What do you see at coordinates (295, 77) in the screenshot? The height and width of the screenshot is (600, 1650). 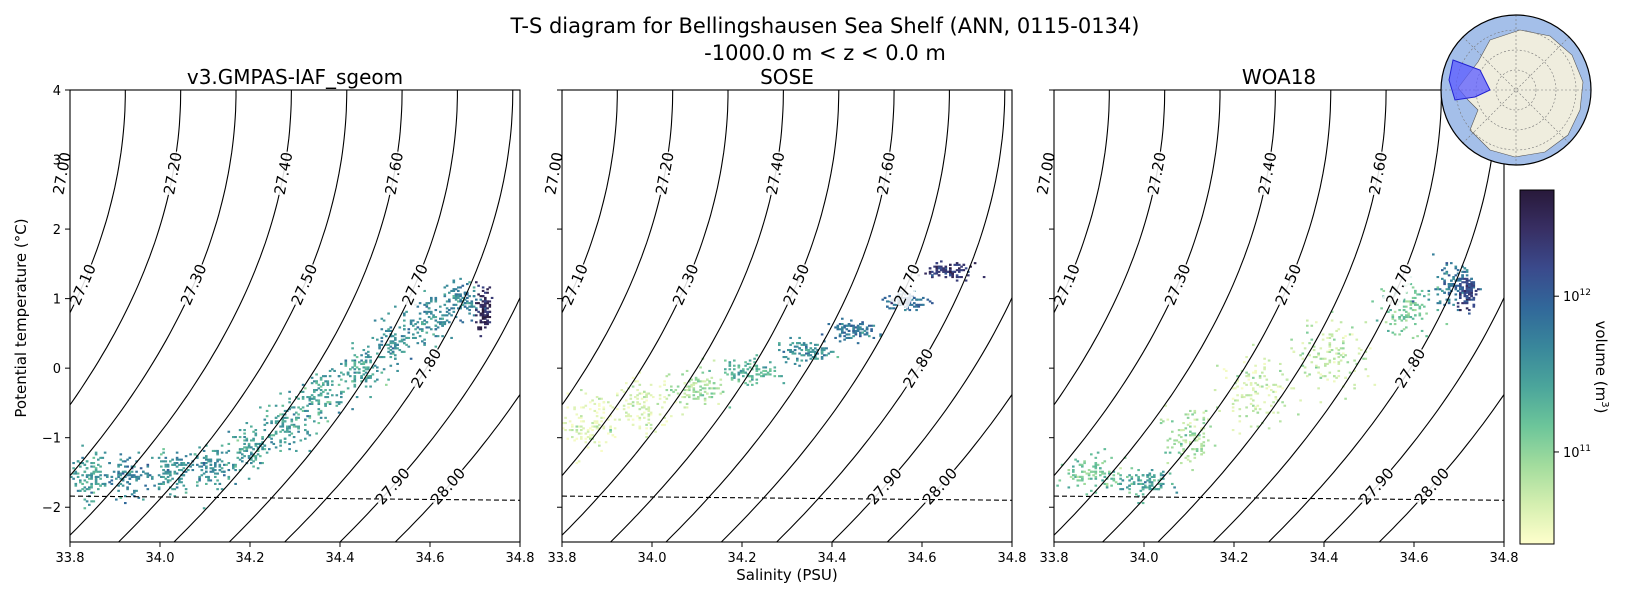 I see `panel-title: v3.GMPAS-IAF_sgeom` at bounding box center [295, 77].